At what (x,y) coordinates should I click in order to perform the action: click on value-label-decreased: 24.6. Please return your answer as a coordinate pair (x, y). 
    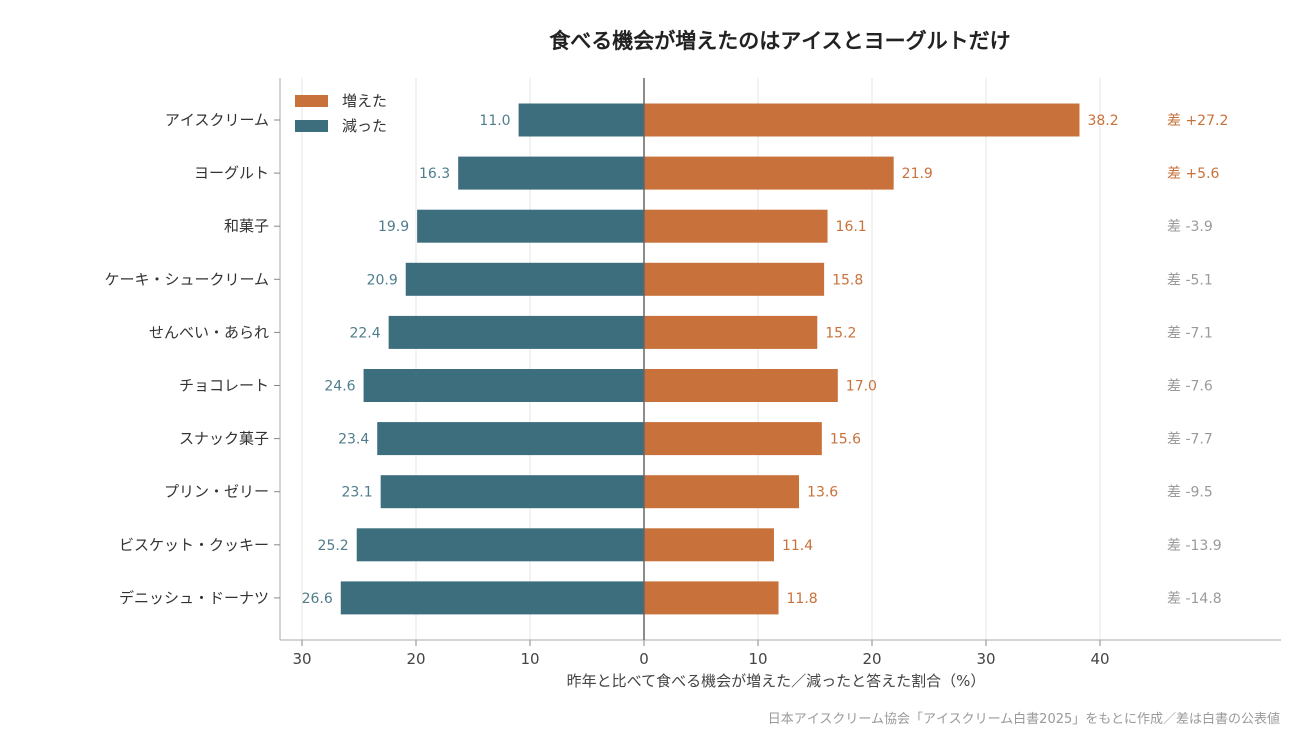
    Looking at the image, I should click on (339, 387).